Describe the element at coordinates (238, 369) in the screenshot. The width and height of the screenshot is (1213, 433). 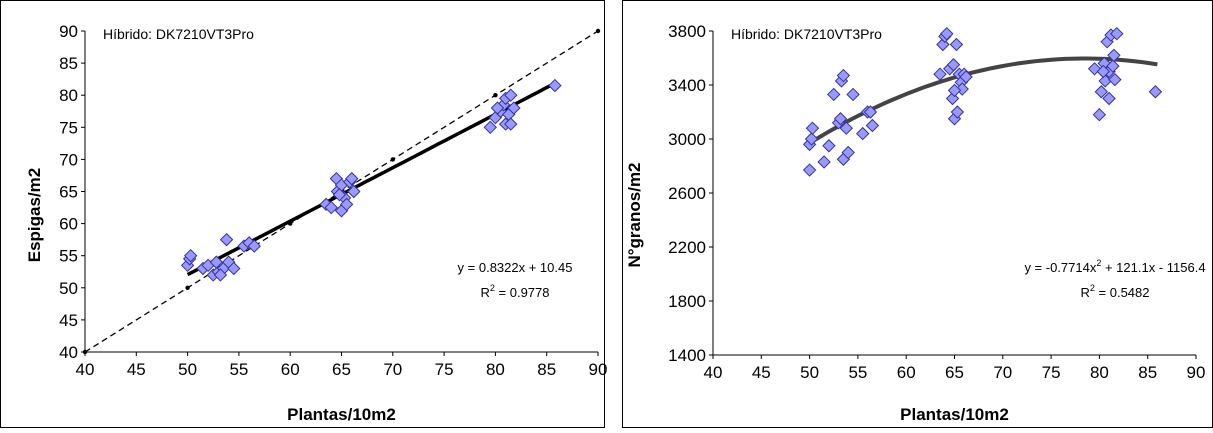
I see `x-tick-label: 55` at that location.